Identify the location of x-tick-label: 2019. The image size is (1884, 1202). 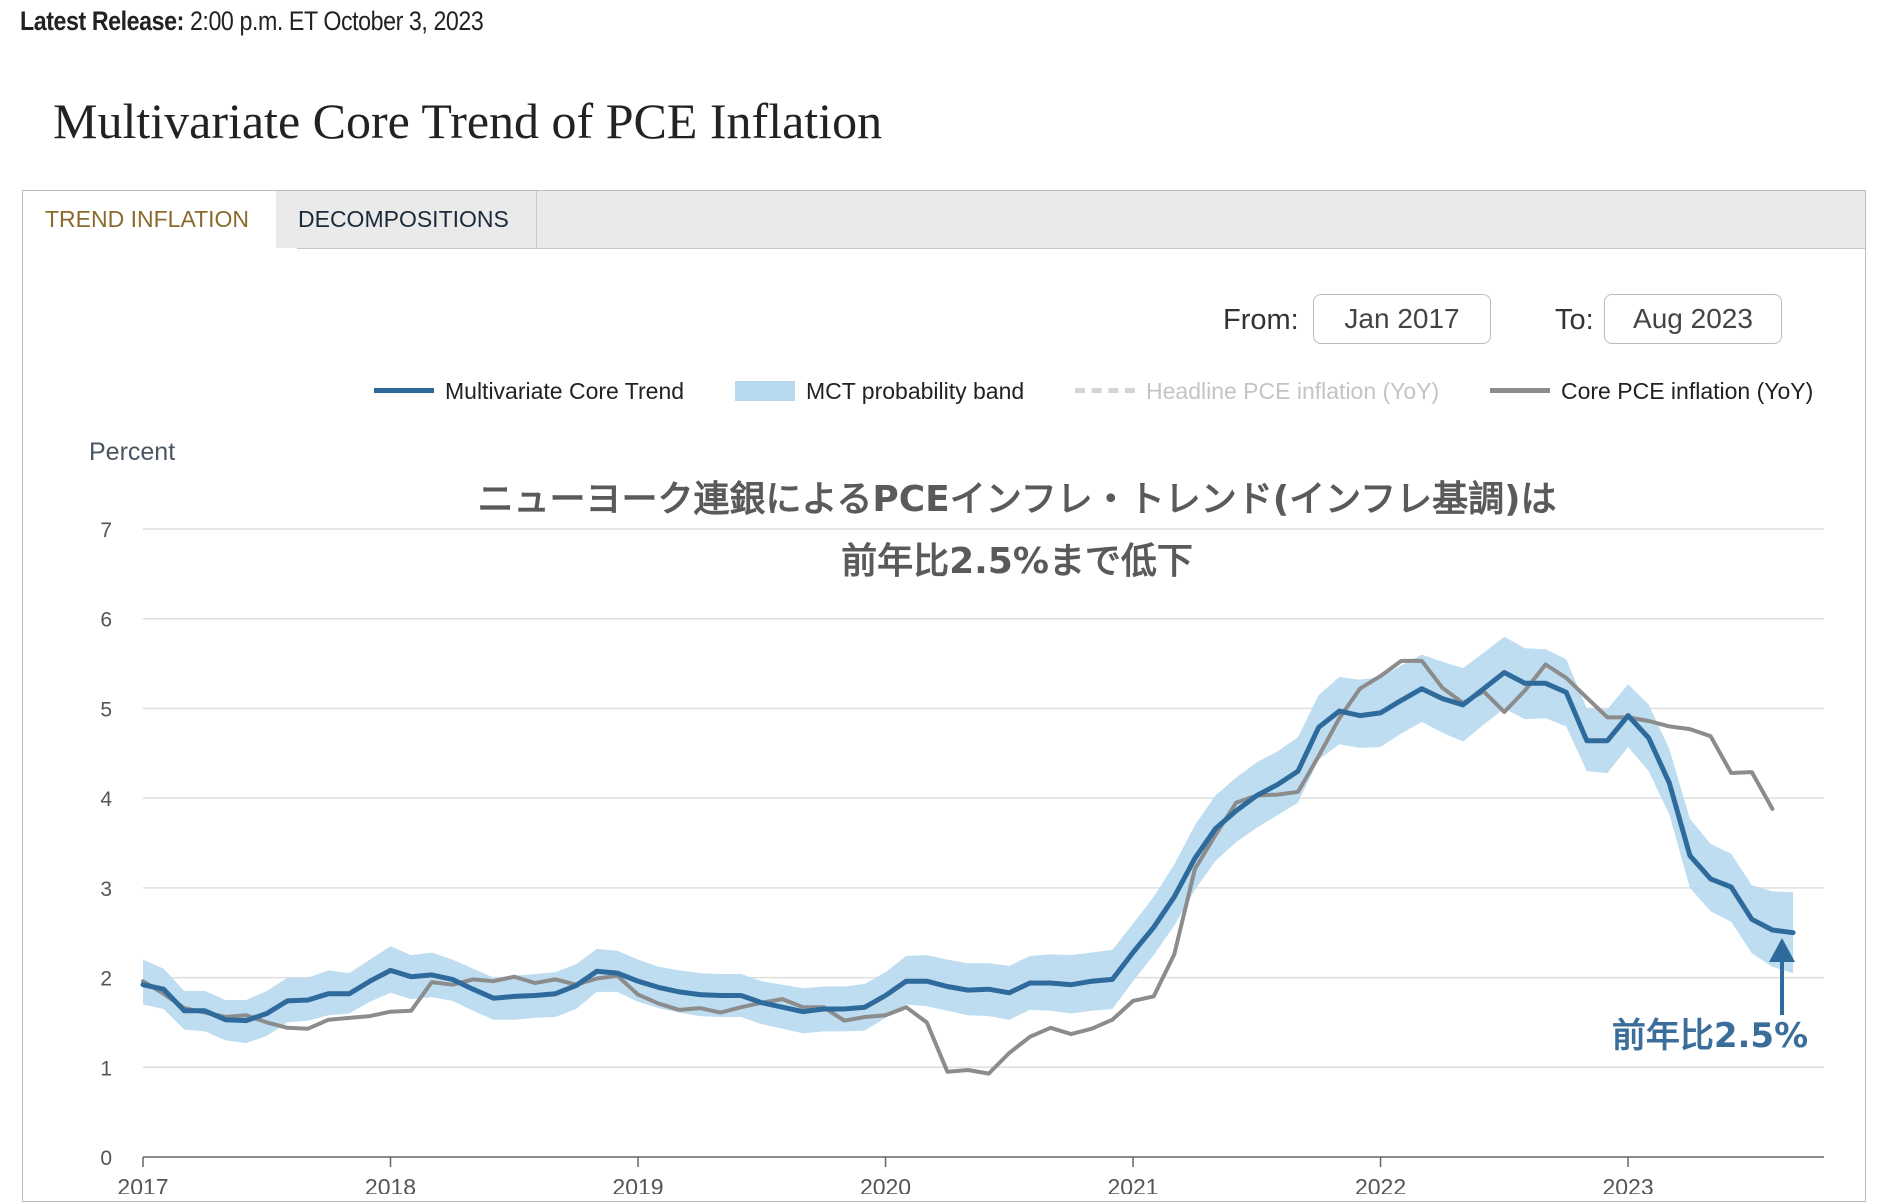
(637, 1184).